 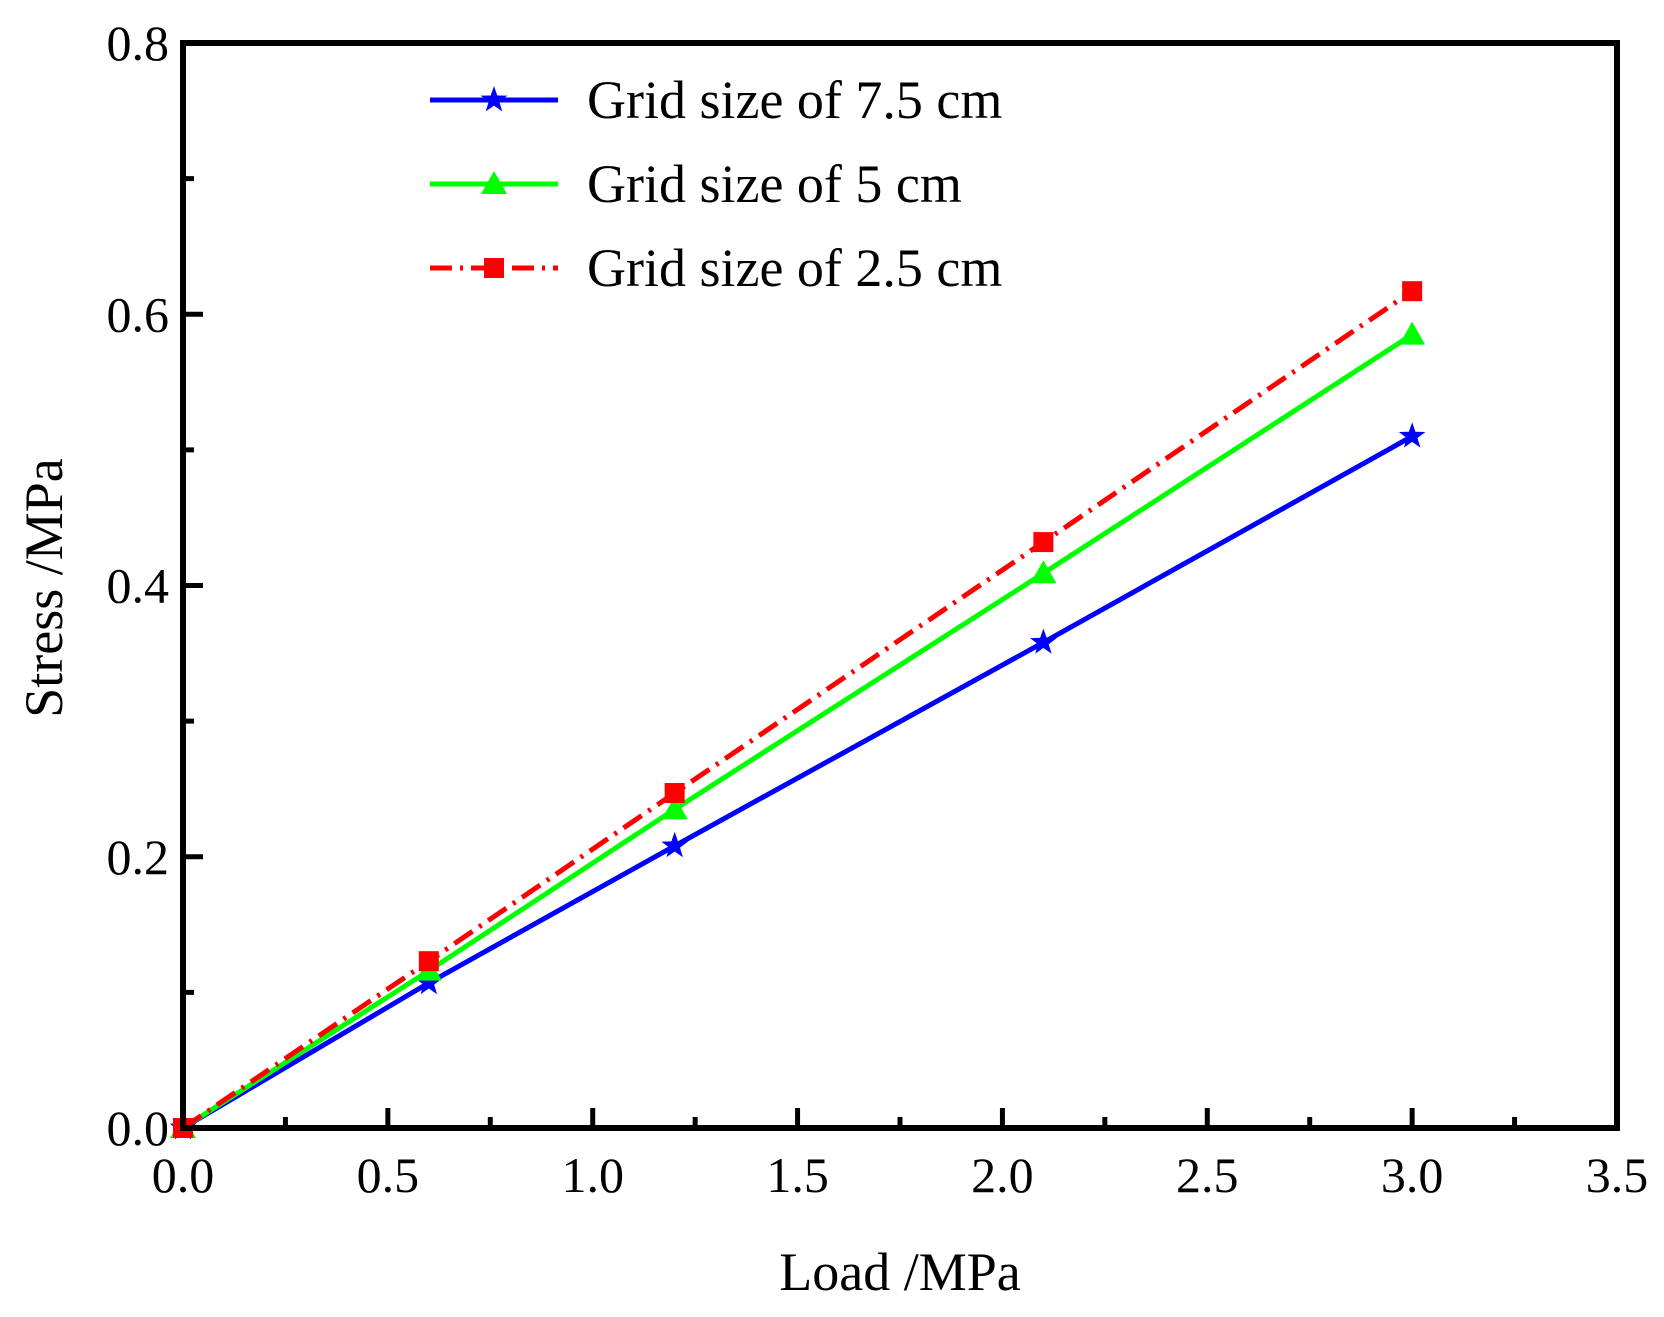 I want to click on legend-label-0: Grid size of 7.5 cm, so click(x=794, y=100).